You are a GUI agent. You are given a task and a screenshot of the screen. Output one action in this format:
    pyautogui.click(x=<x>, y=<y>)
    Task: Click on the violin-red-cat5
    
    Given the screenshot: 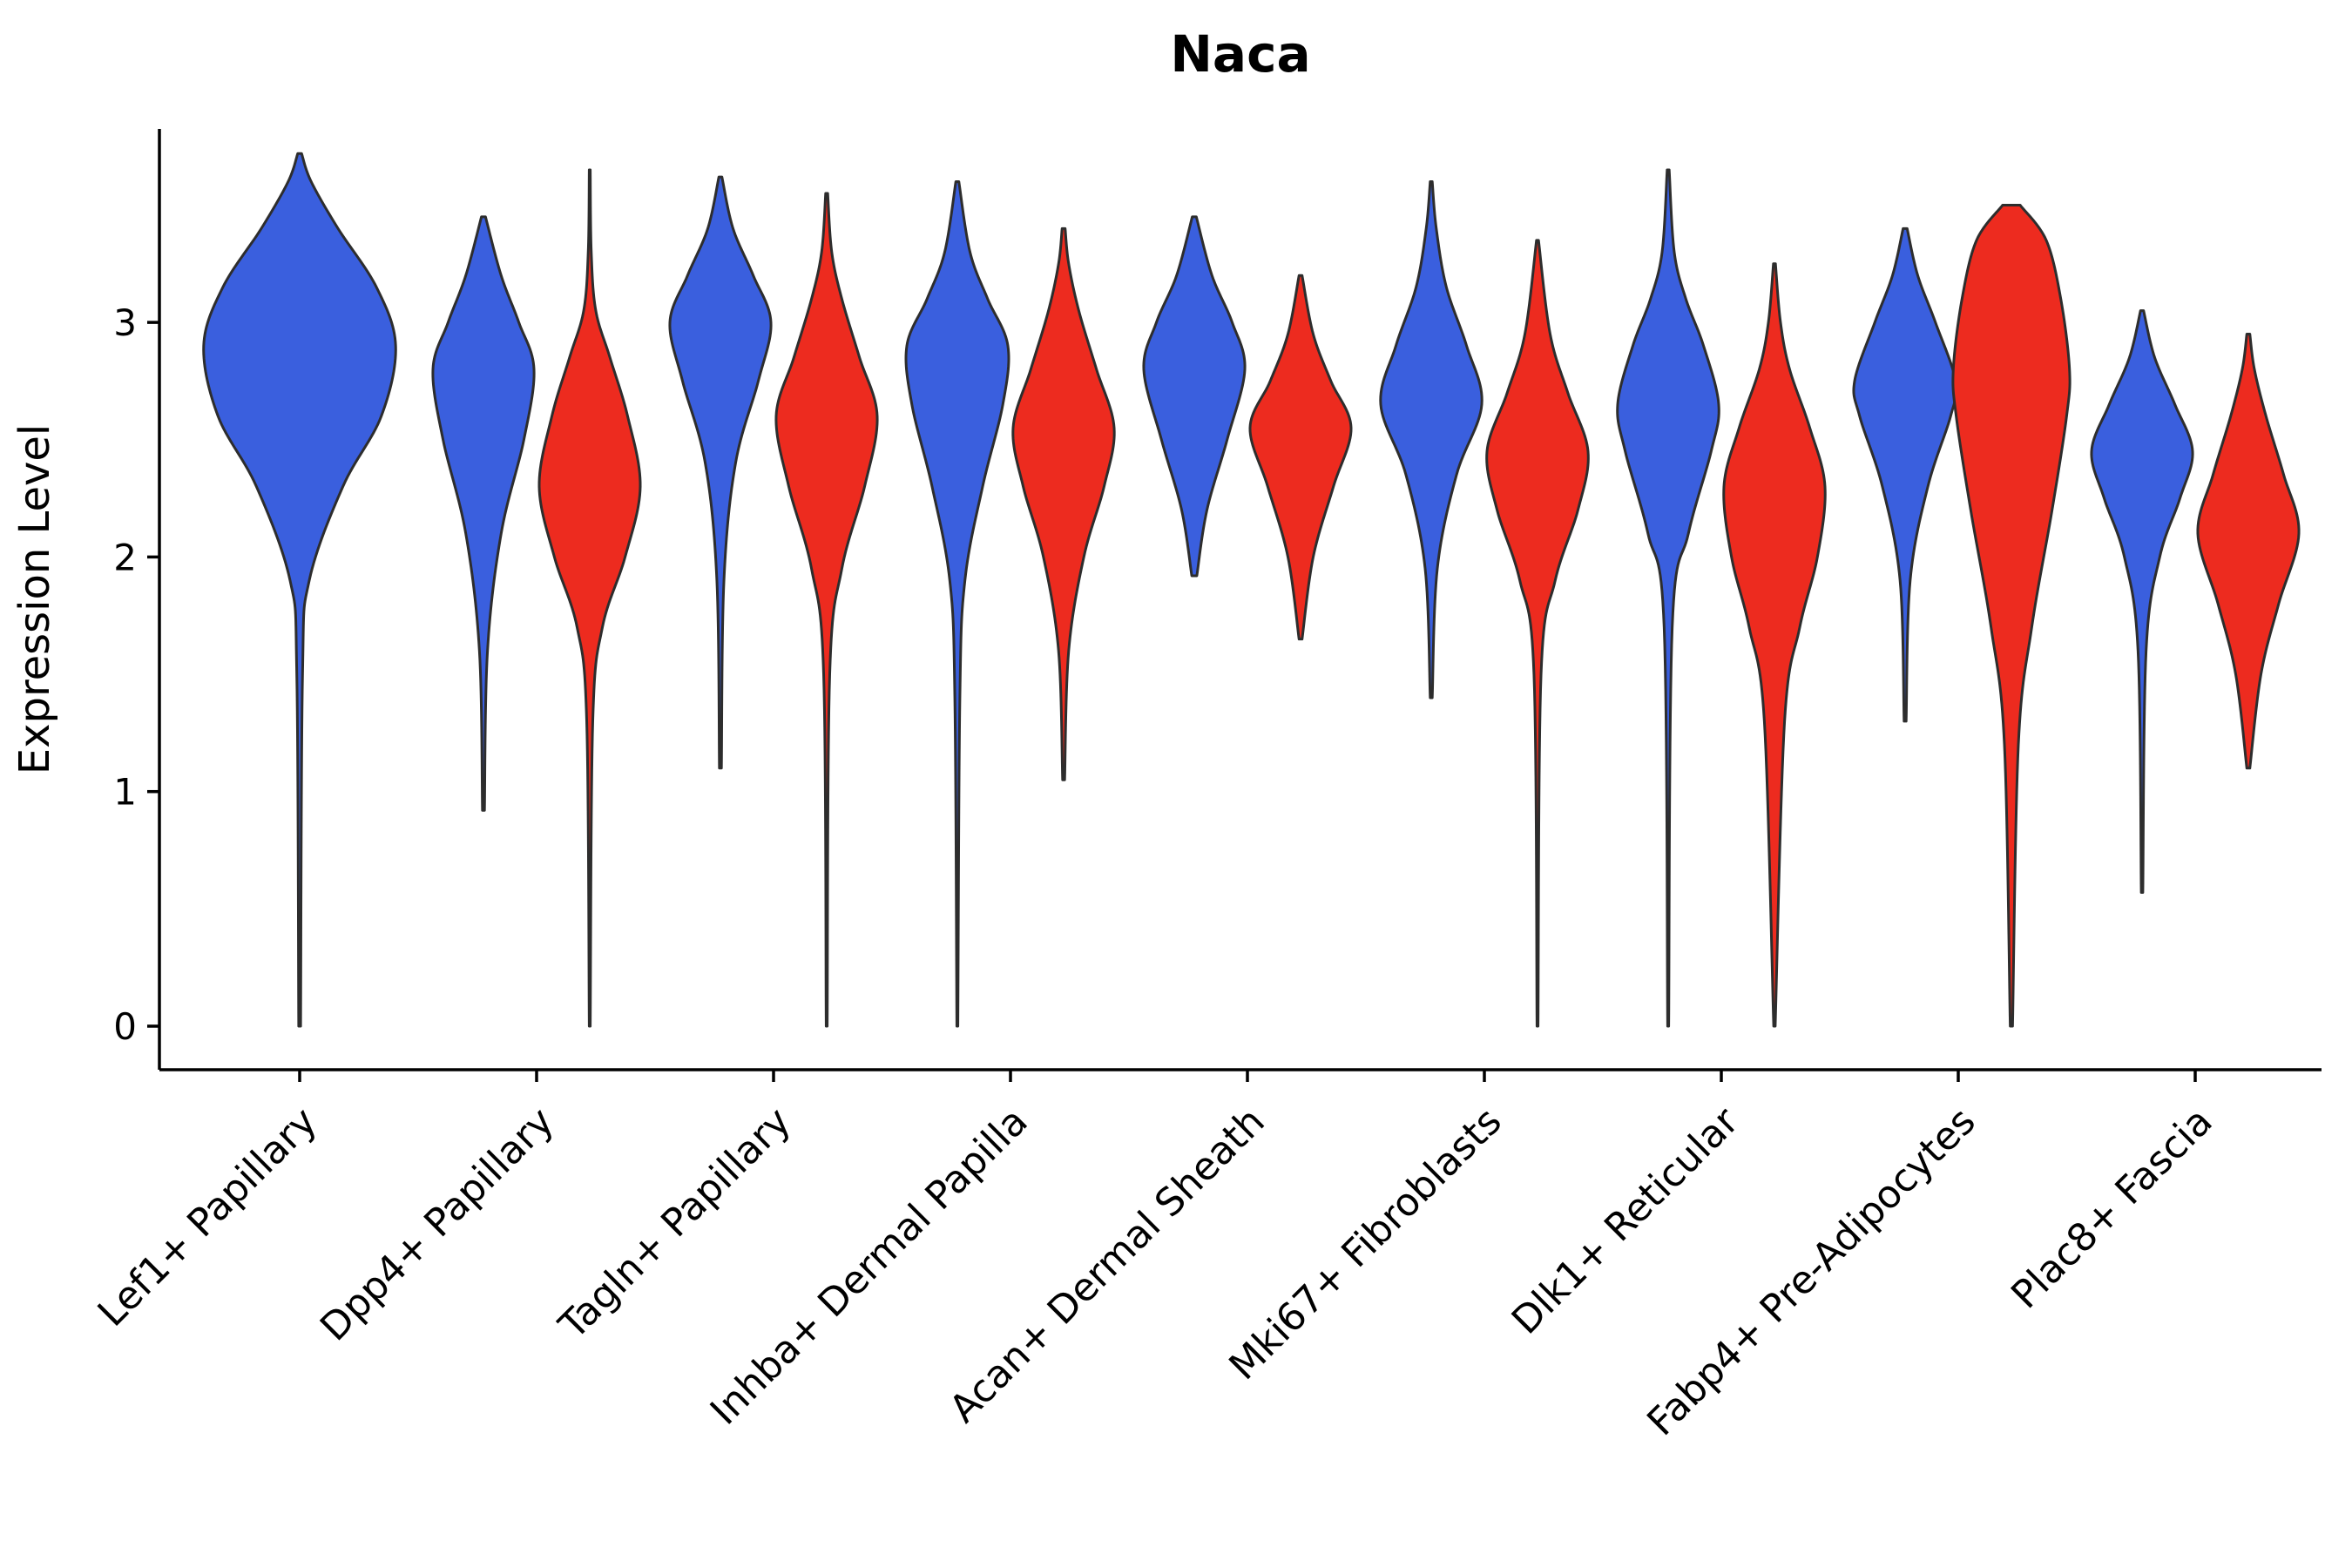 What is the action you would take?
    pyautogui.click(x=1537, y=633)
    